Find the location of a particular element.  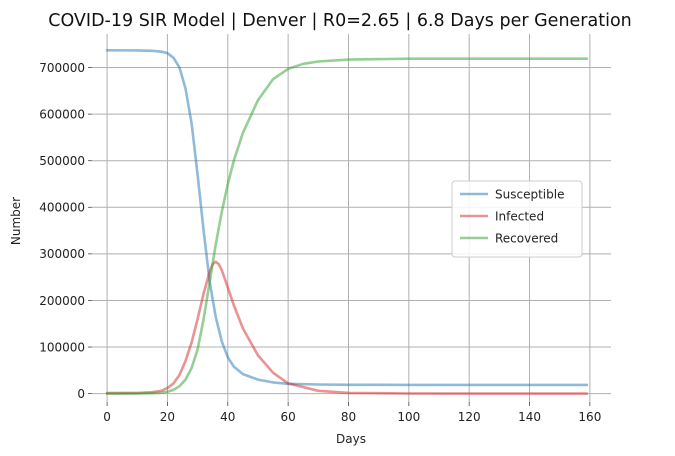

x-tick-label: 0 is located at coordinates (107, 417).